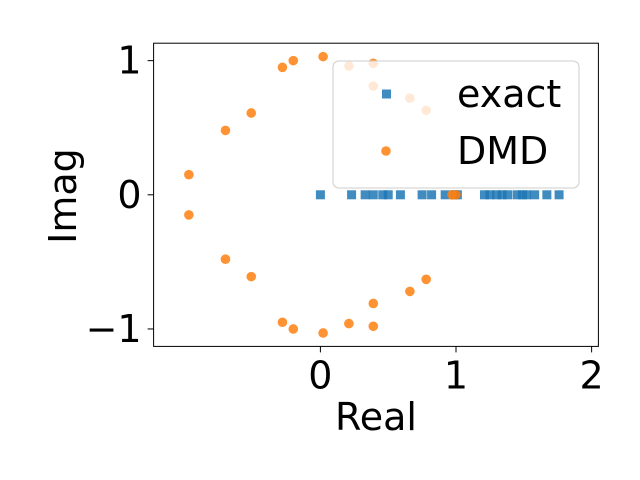 The width and height of the screenshot is (640, 480). What do you see at coordinates (386, 94) in the screenshot?
I see `legend-marker-exact` at bounding box center [386, 94].